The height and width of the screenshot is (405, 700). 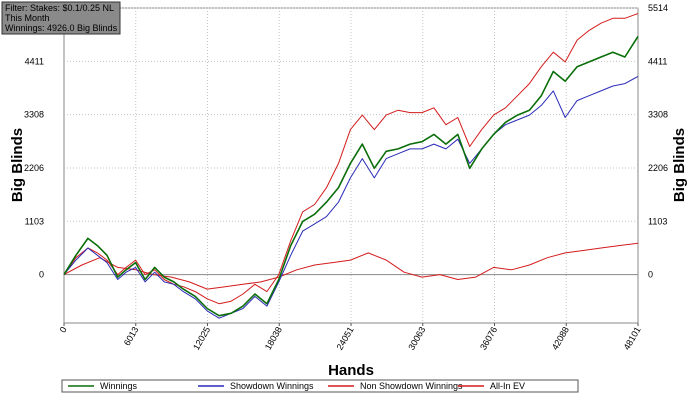 I want to click on y-ticks-right: 0 1103 2206 3308 4411 5514, so click(x=658, y=141).